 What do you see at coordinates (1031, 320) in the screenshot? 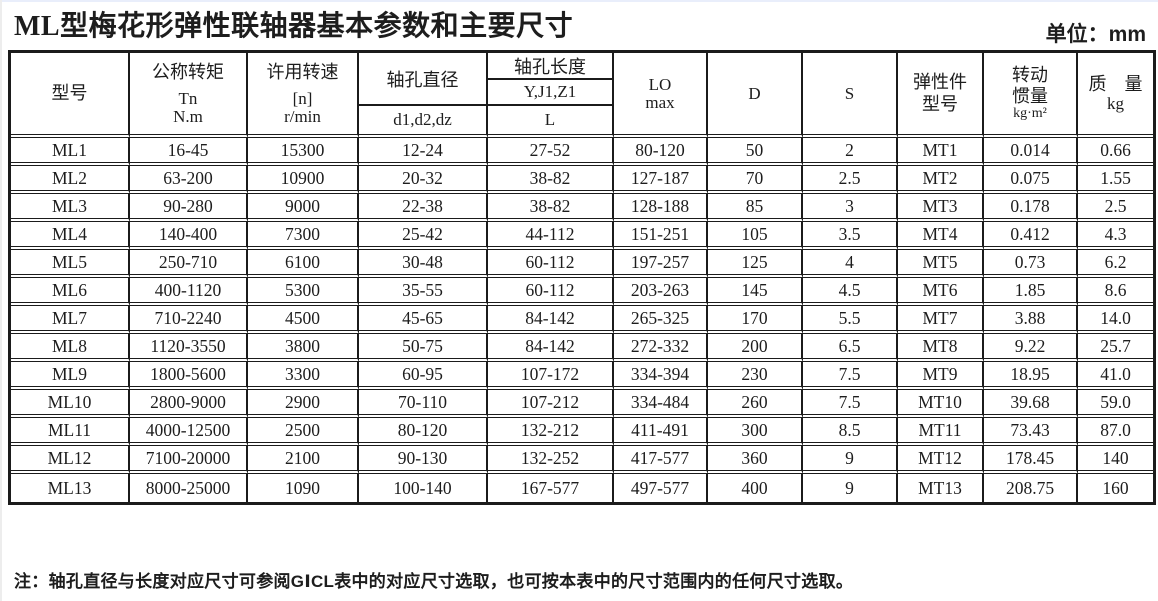
I see `cell-inertia: 3.88` at bounding box center [1031, 320].